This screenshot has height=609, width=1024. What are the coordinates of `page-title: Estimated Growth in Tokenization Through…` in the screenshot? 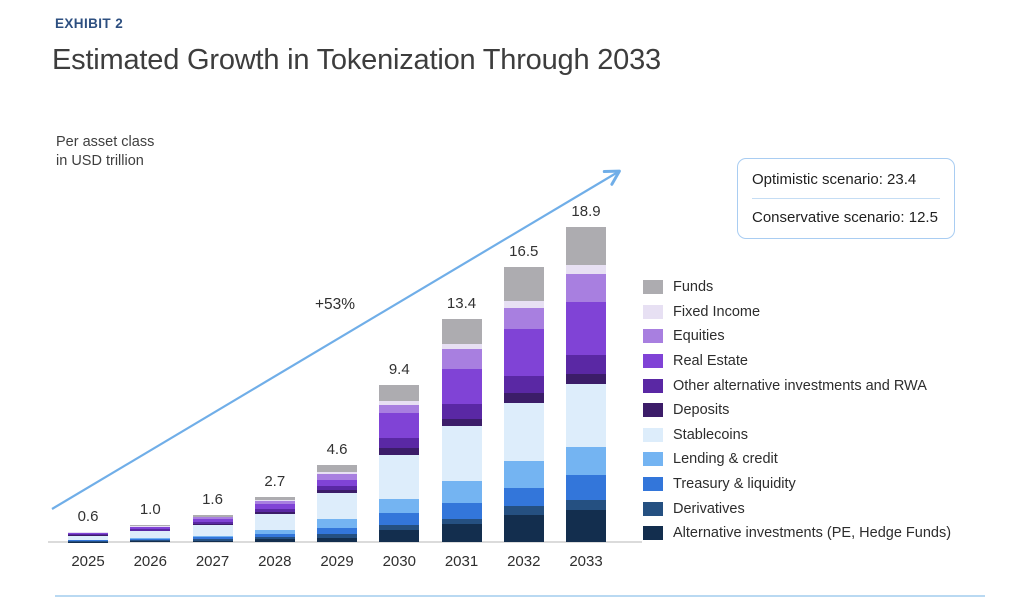 It's located at (356, 60).